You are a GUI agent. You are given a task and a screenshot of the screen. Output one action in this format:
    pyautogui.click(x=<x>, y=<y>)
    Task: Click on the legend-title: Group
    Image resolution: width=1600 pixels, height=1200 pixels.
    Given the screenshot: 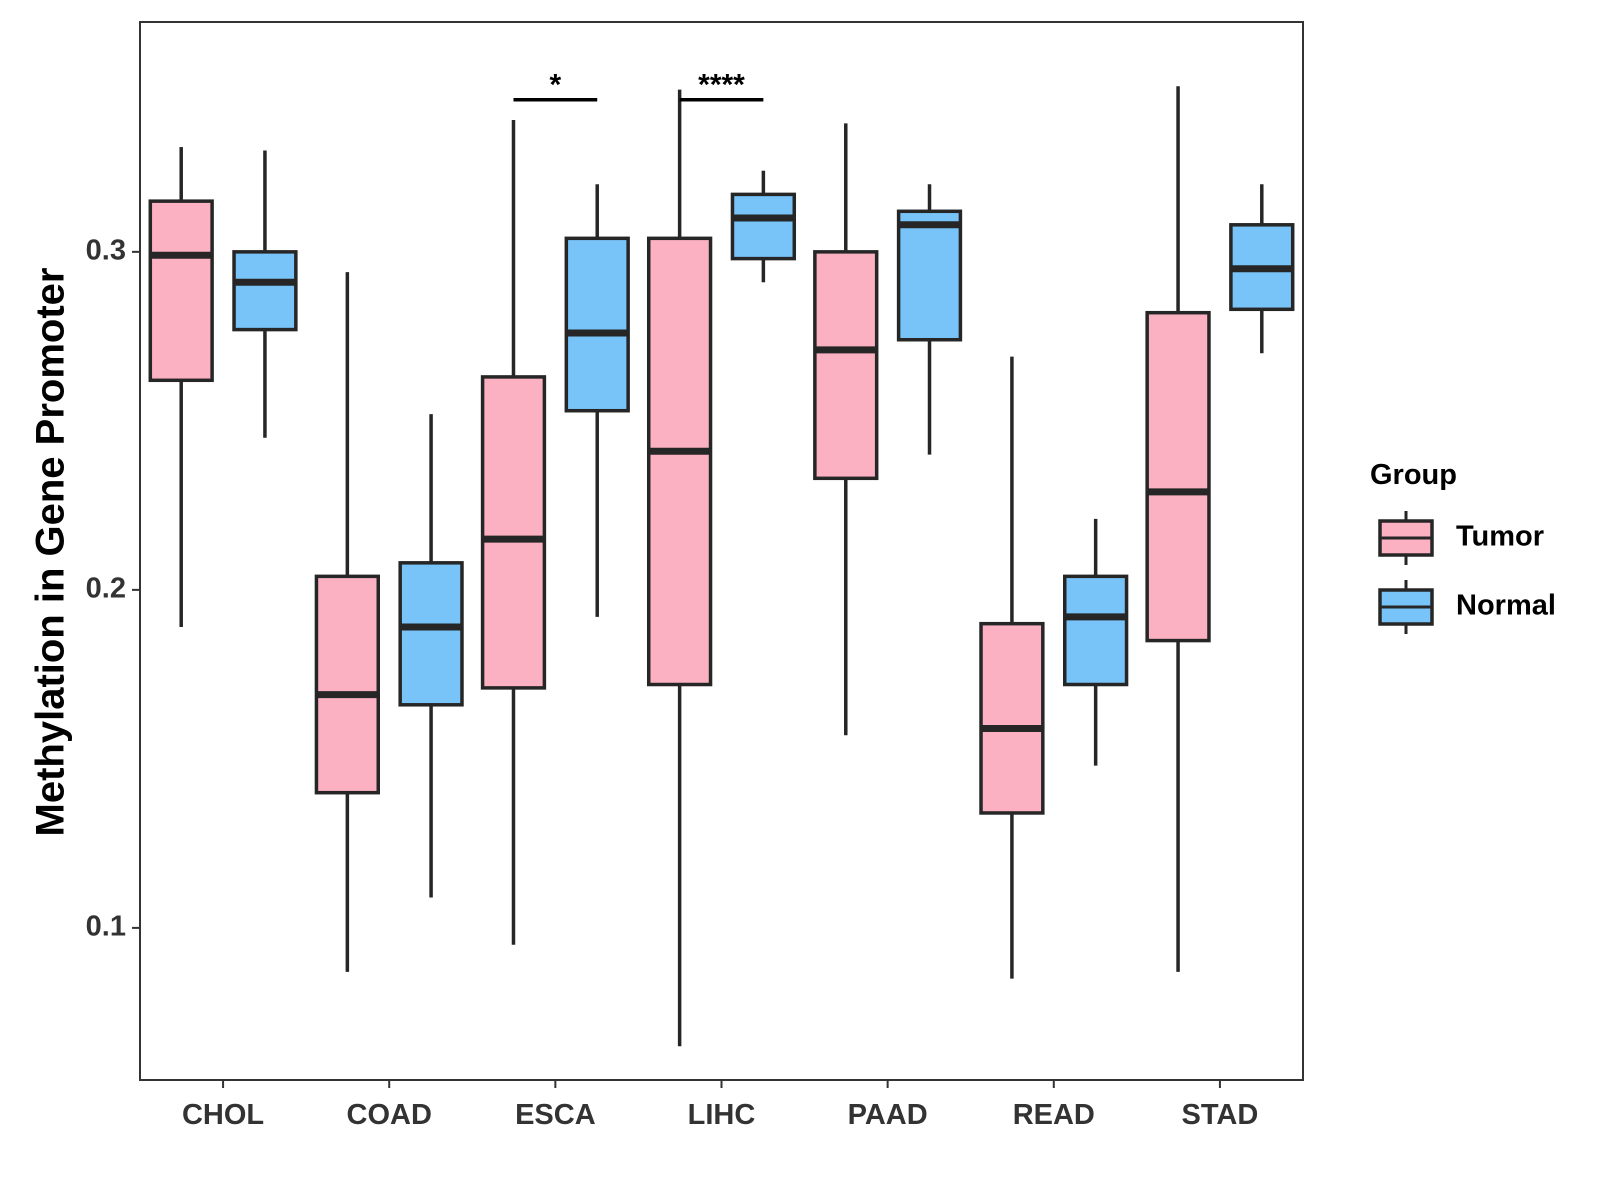 What is the action you would take?
    pyautogui.click(x=1413, y=475)
    